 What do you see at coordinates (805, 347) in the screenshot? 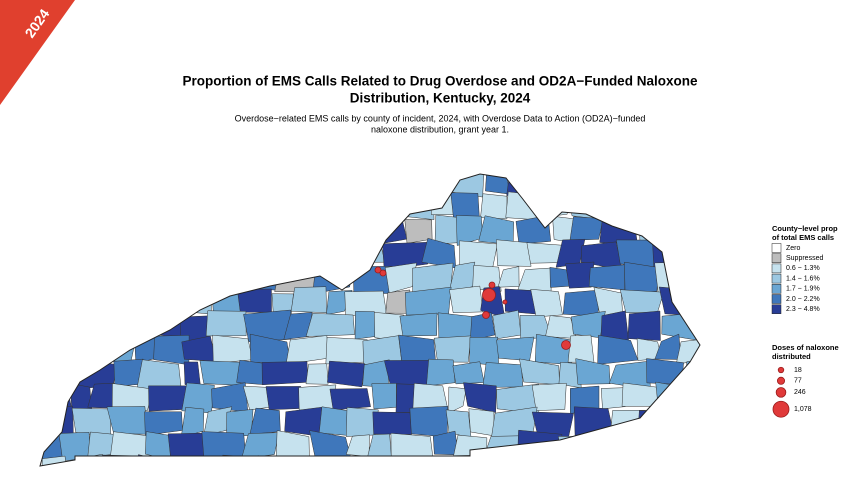
I see `legend-title: Doses of naloxone` at bounding box center [805, 347].